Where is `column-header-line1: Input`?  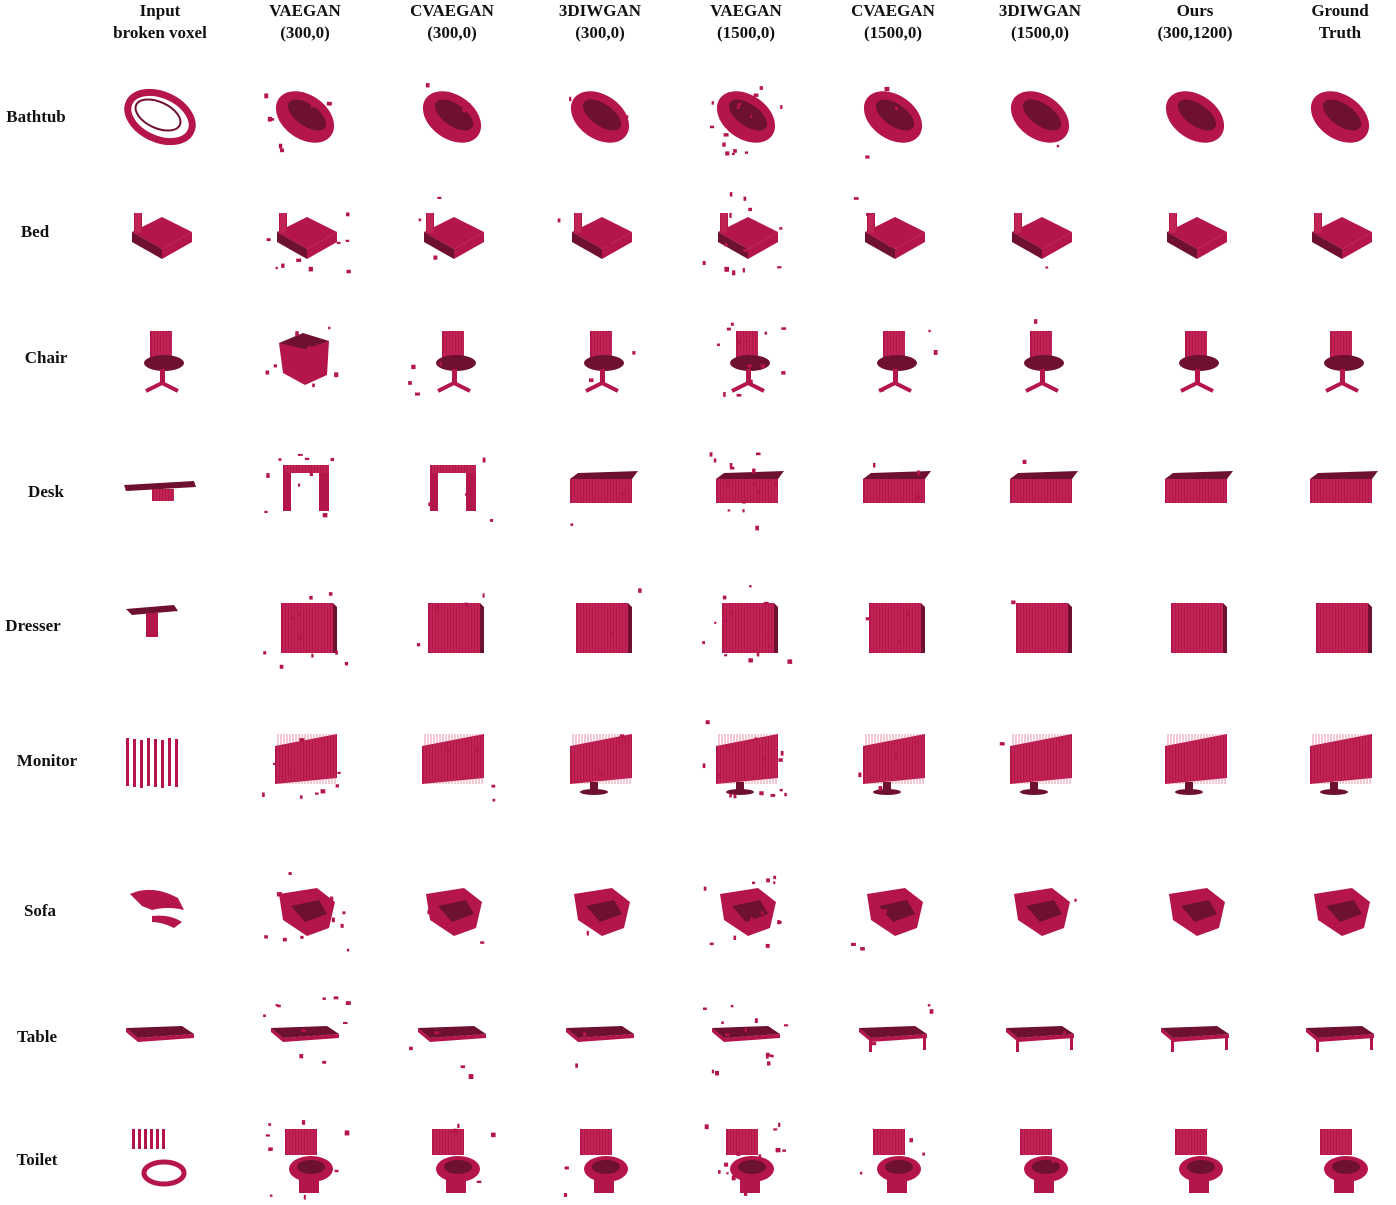 column-header-line1: Input is located at coordinates (160, 10).